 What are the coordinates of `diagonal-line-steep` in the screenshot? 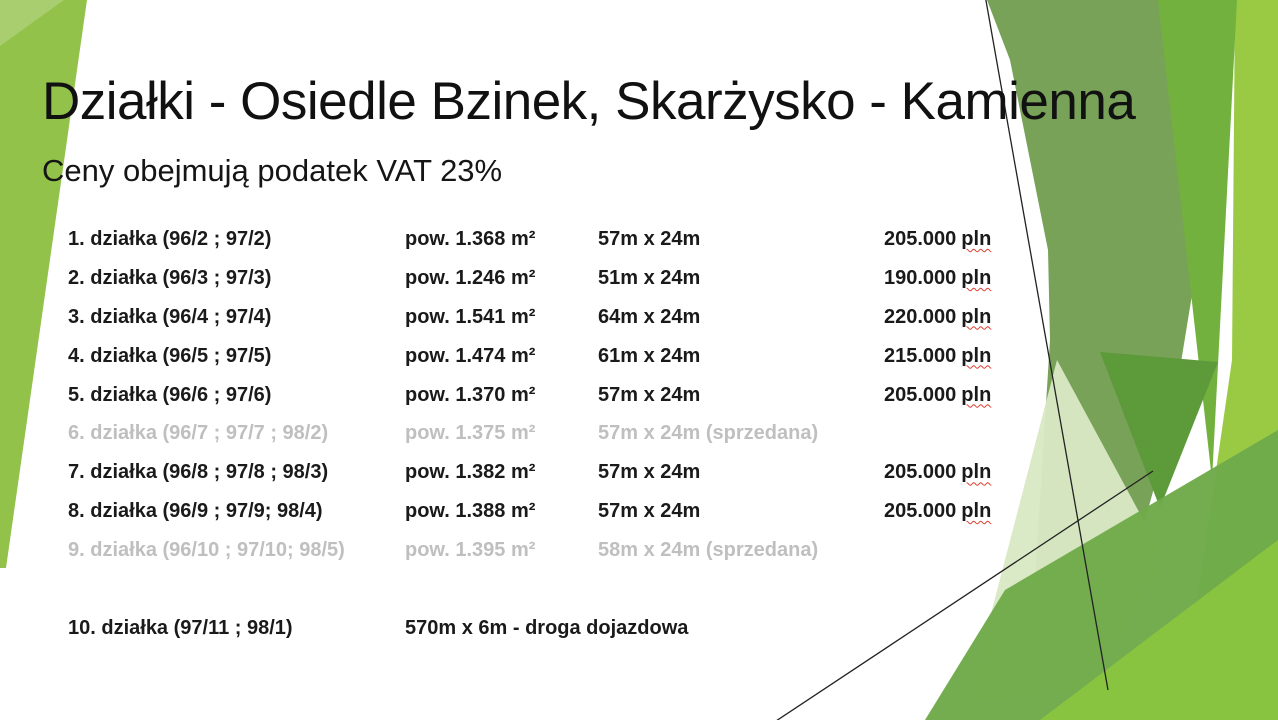 It's located at (1047, 345).